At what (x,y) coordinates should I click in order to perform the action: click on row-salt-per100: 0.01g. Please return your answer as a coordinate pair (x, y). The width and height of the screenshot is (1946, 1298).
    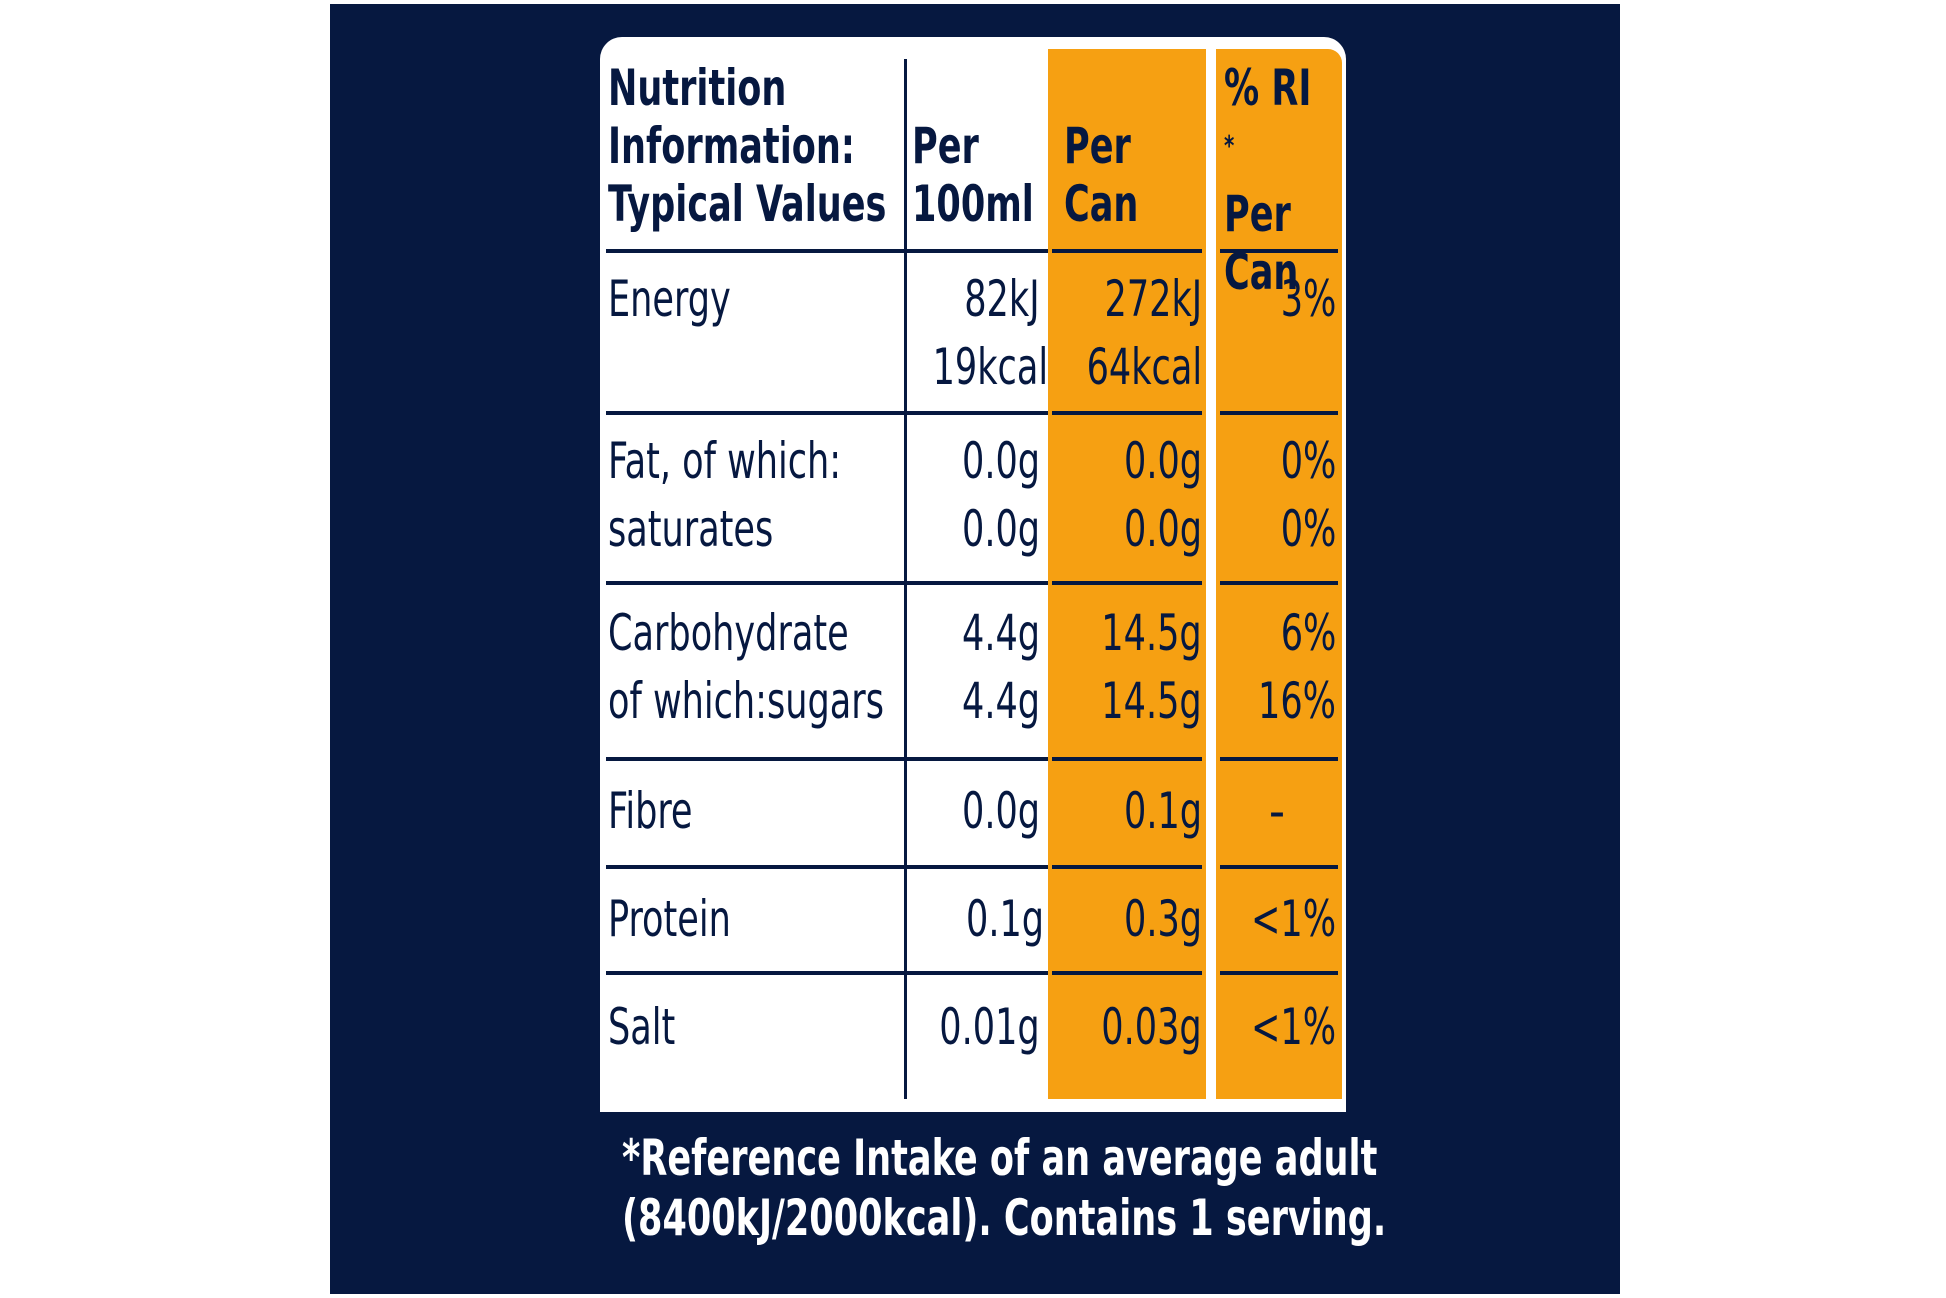
    Looking at the image, I should click on (989, 1027).